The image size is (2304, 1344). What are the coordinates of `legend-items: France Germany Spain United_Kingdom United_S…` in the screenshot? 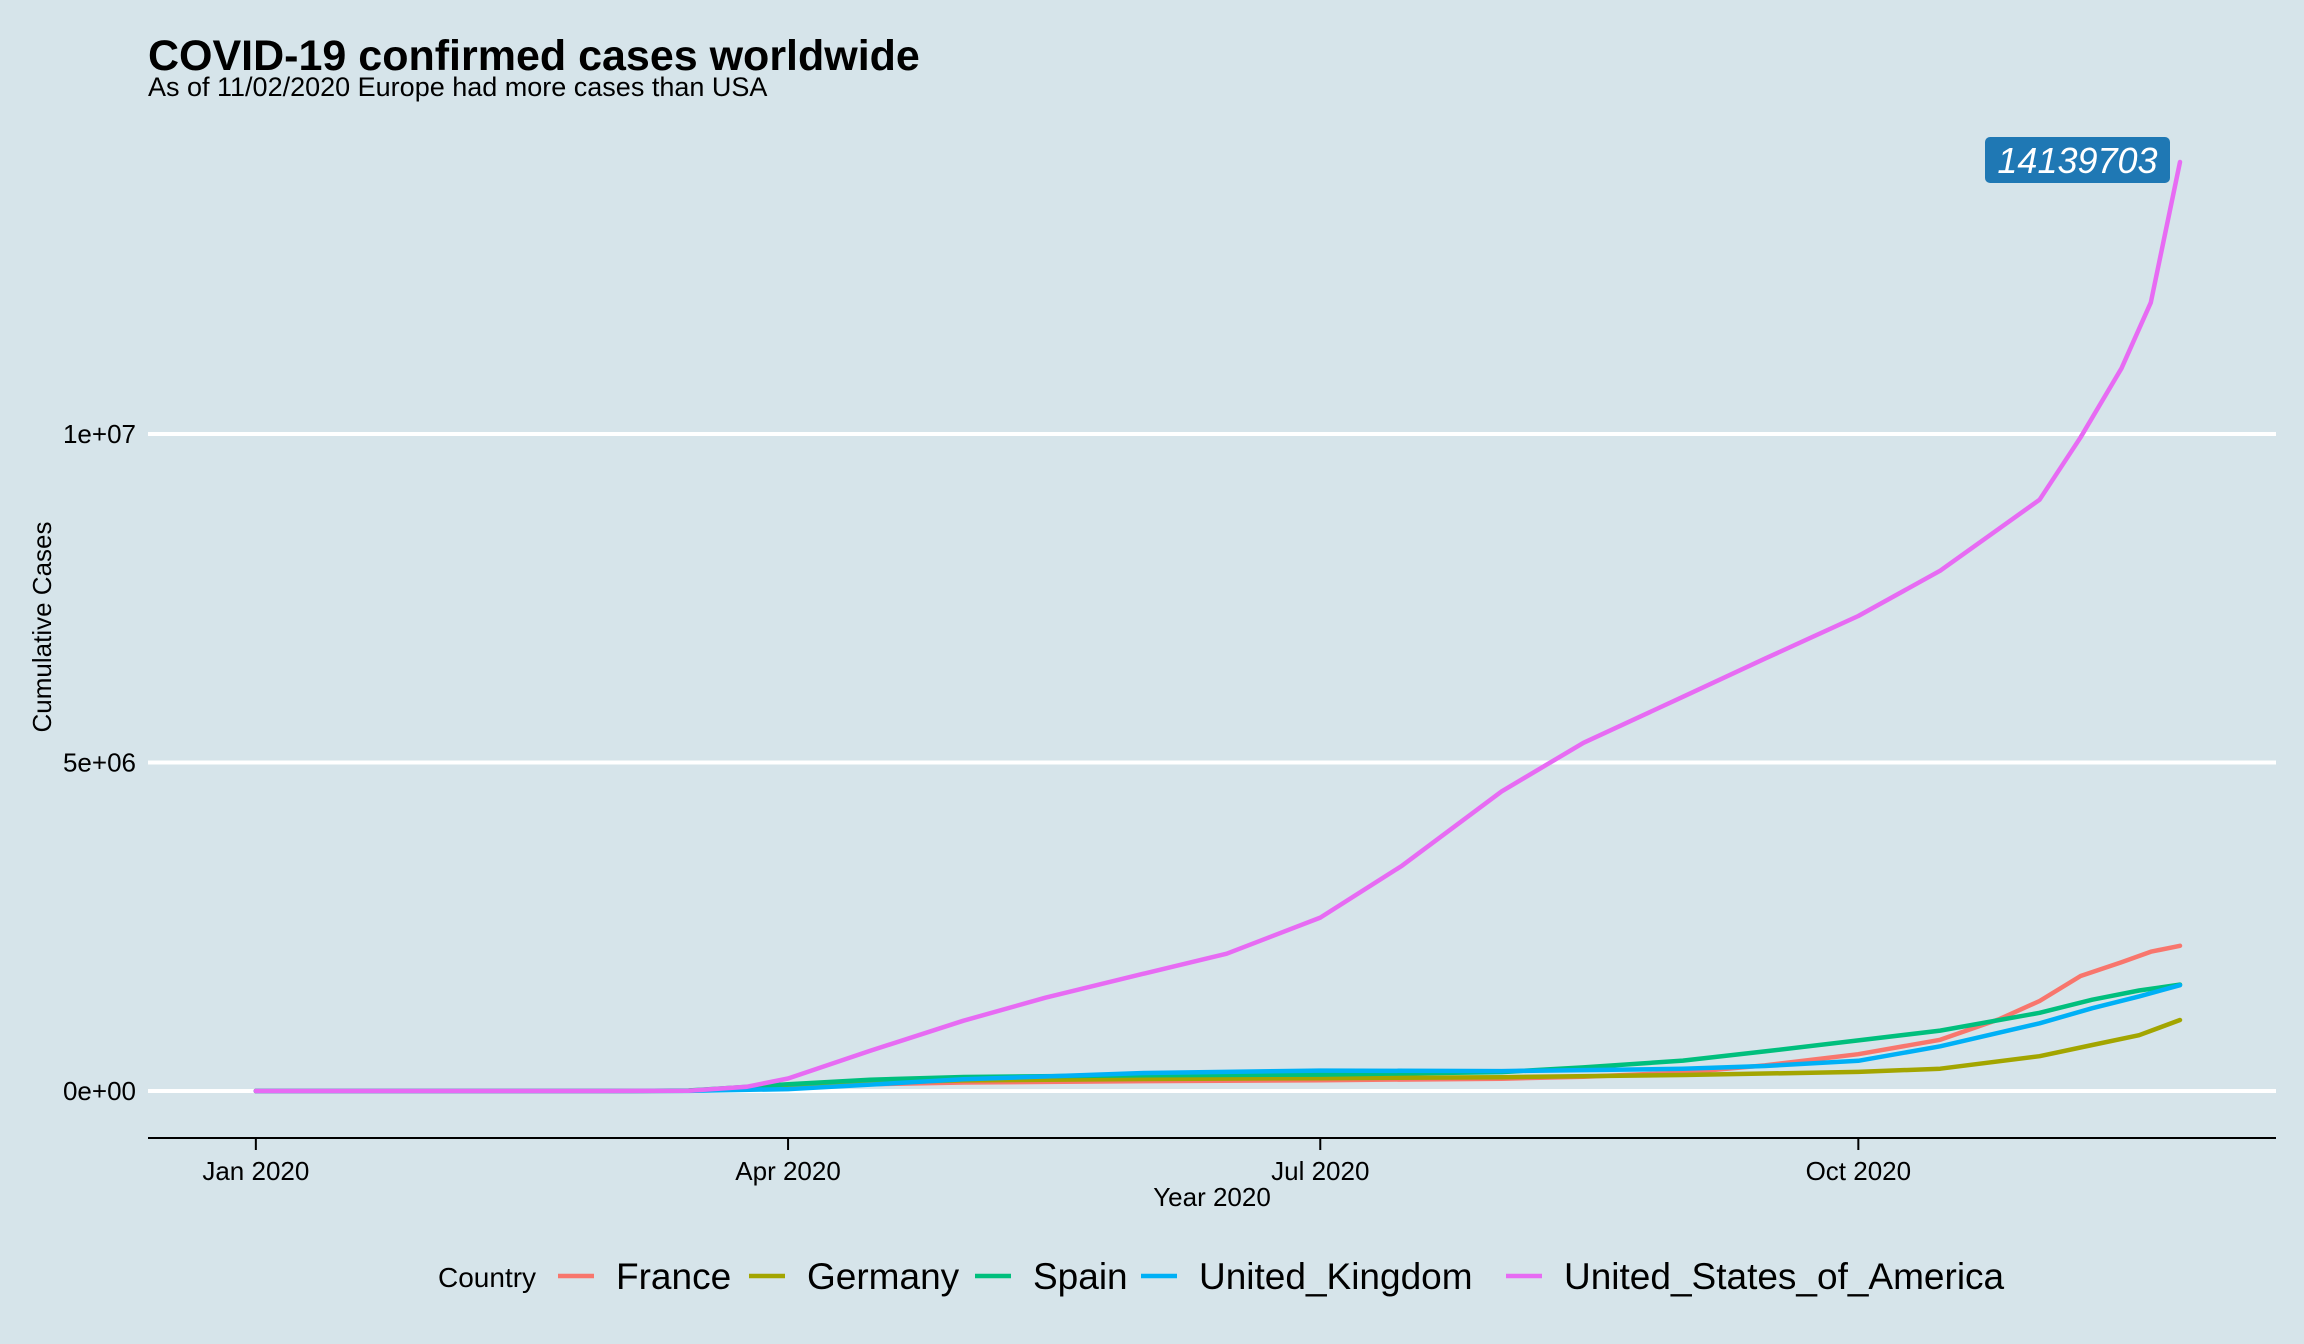 It's located at (1281, 1276).